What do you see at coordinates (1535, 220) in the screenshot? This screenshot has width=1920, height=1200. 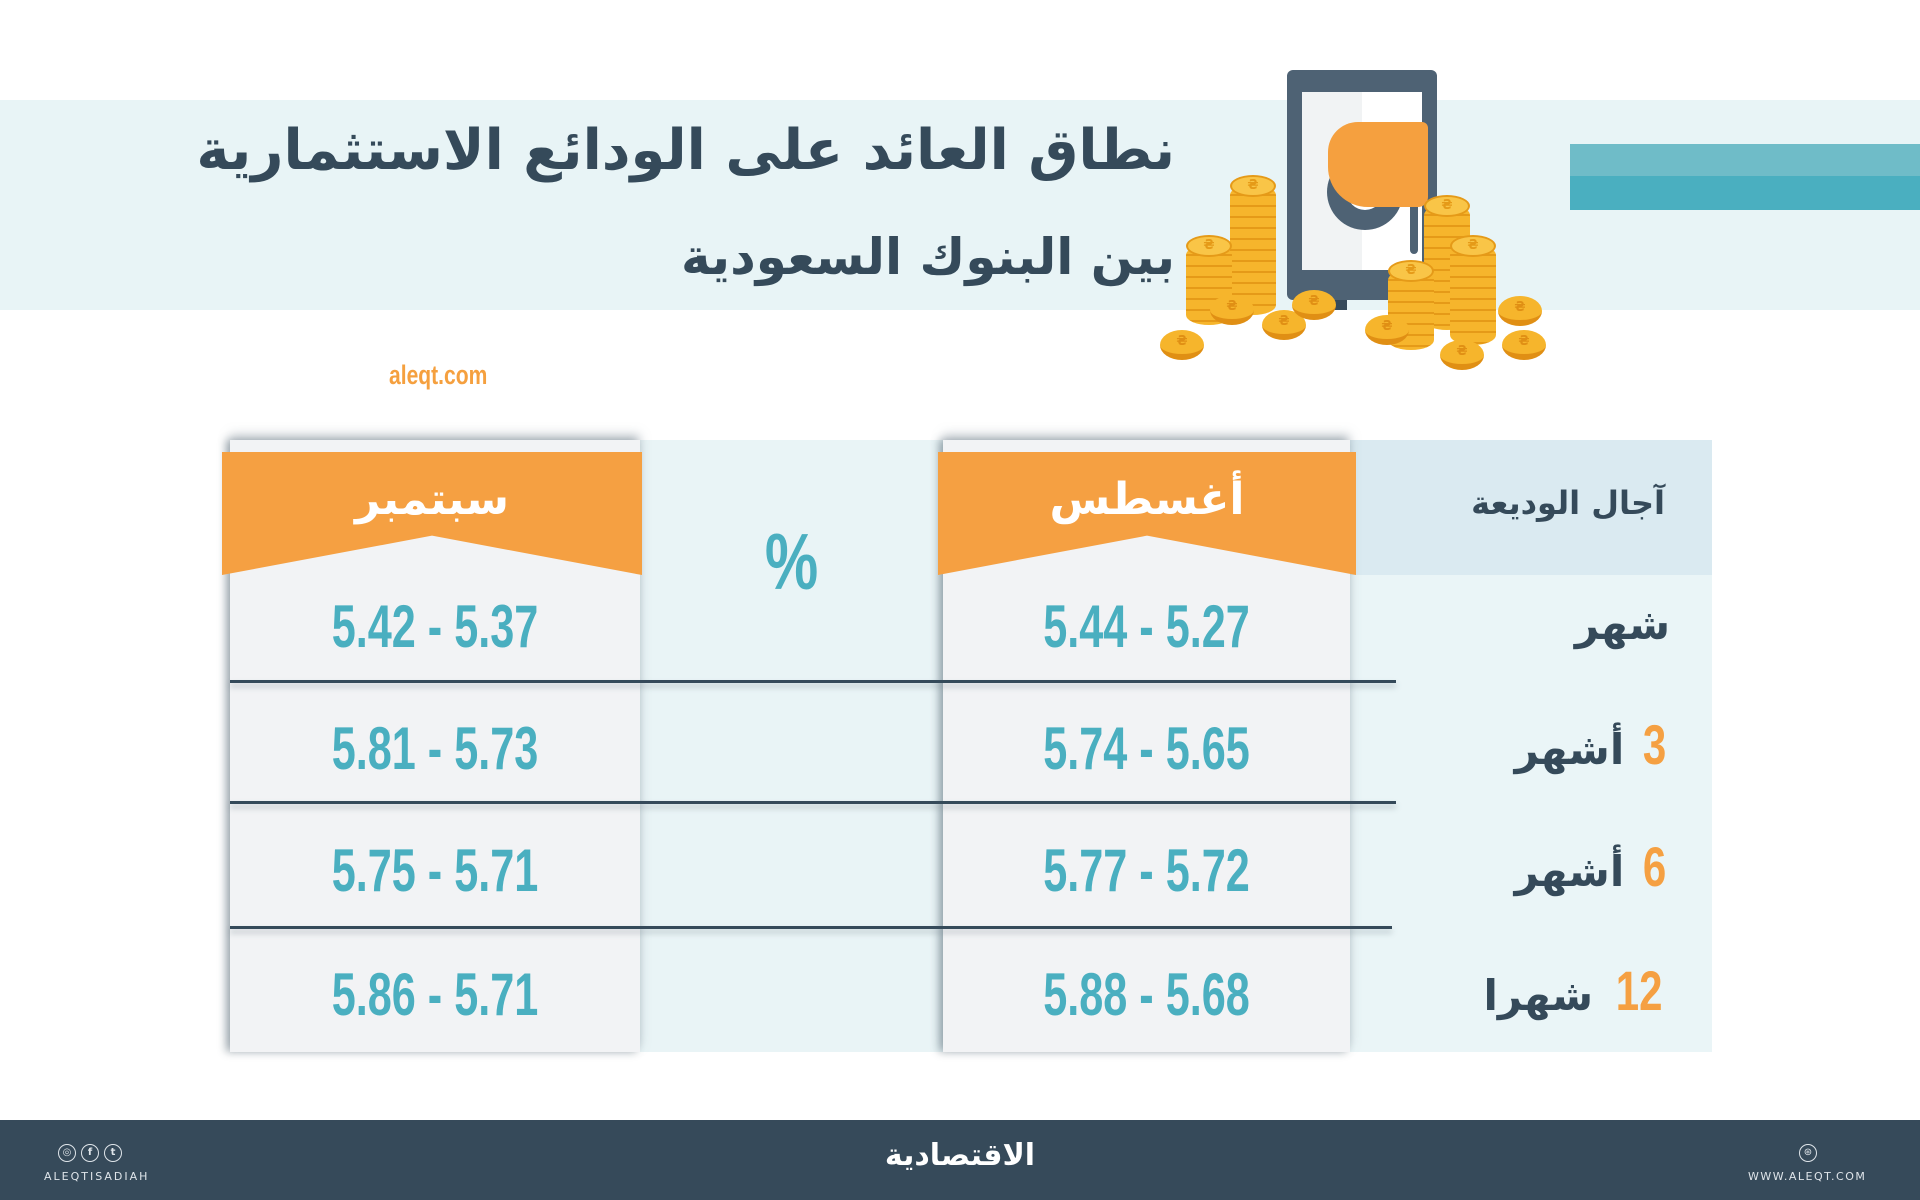 I see `safe-illustration: ₴ ₴ ₴ ₴ ₴ ₴ ₴ ₴ ₴ ₴ ₴ ₴ ₴` at bounding box center [1535, 220].